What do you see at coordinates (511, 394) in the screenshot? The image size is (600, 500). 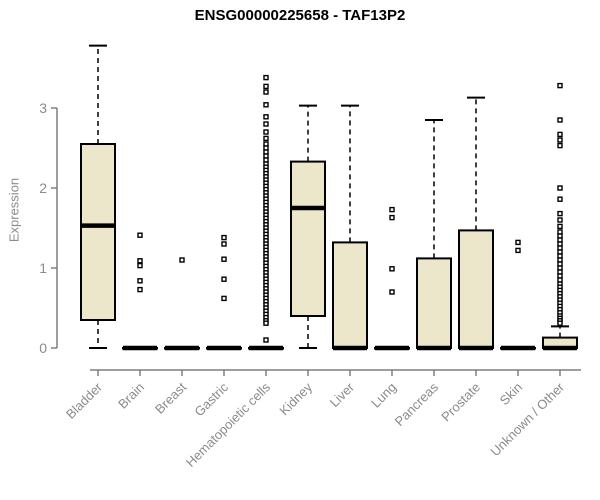 I see `x-category-label: Skin` at bounding box center [511, 394].